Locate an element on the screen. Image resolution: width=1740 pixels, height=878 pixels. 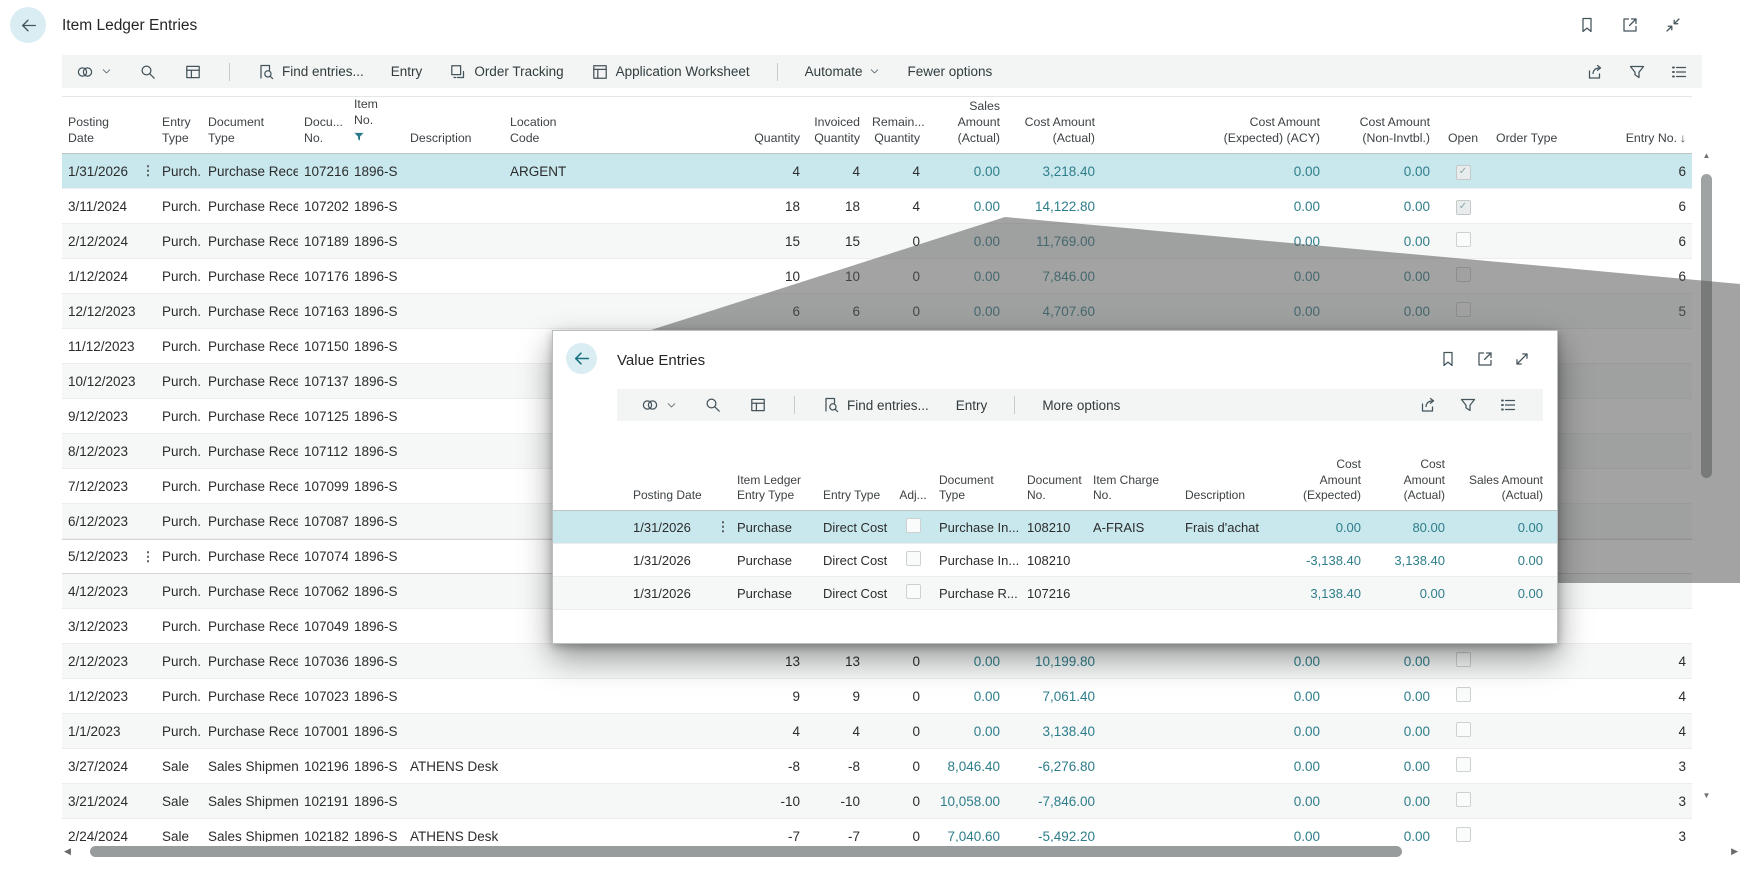
adjustment-checkbox is located at coordinates (913, 525).